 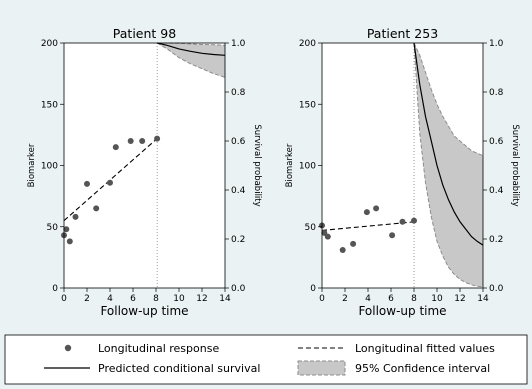 What do you see at coordinates (402, 33) in the screenshot?
I see `panel-title: Patient 253` at bounding box center [402, 33].